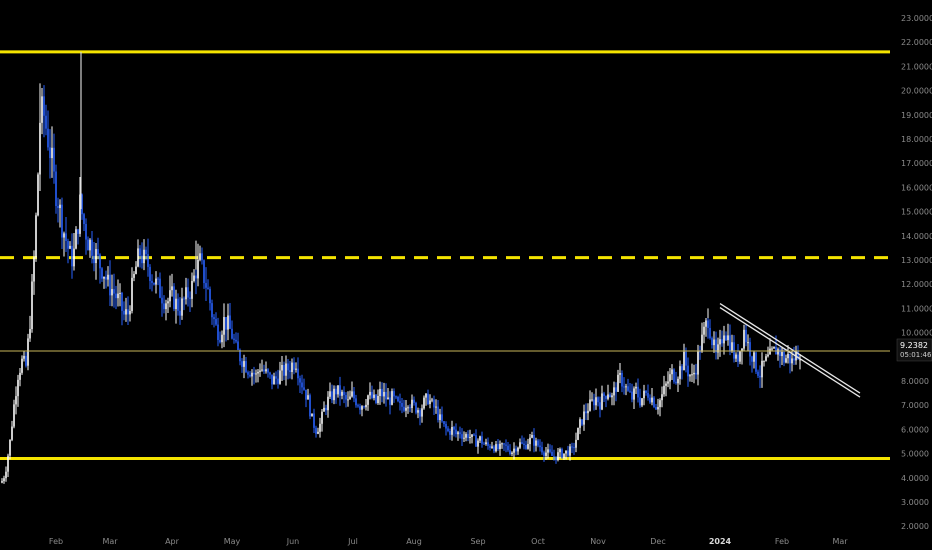 This screenshot has height=550, width=932. I want to click on y-tick-label: 4.0000, so click(915, 478).